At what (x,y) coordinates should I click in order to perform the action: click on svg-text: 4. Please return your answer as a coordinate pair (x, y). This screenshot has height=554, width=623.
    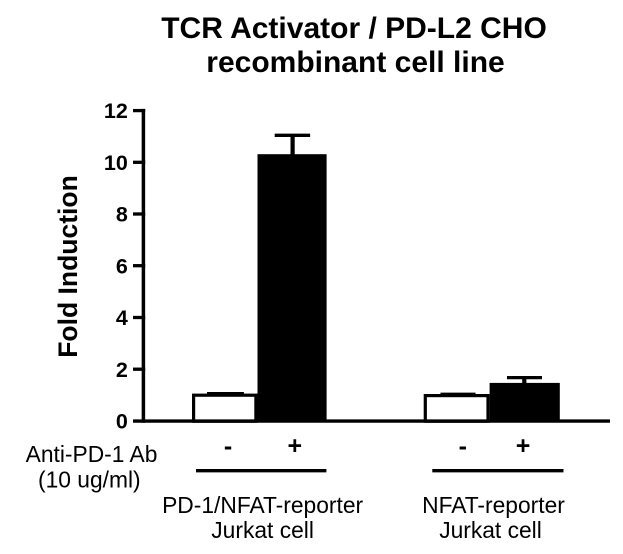
    Looking at the image, I should click on (122, 318).